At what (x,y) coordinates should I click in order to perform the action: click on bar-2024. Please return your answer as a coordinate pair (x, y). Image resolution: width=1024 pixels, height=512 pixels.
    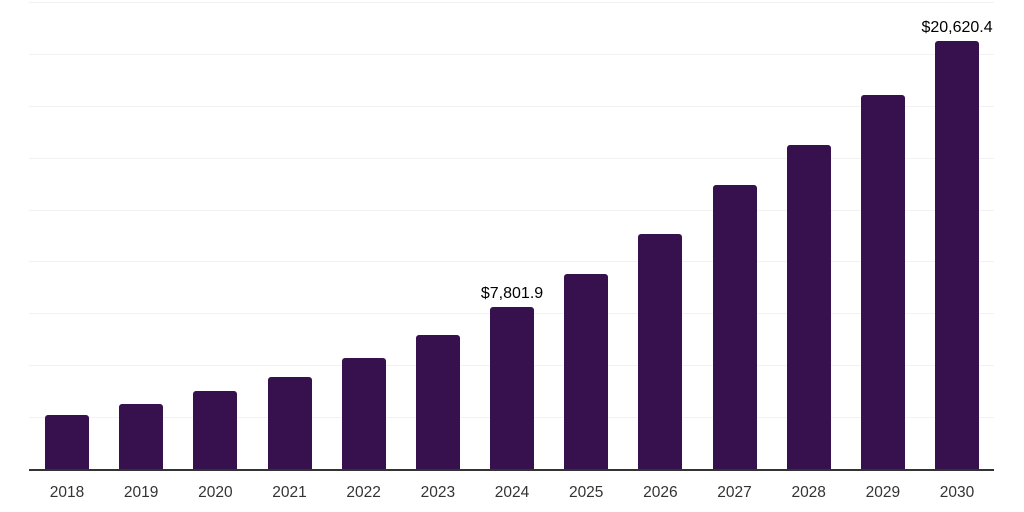
    Looking at the image, I should click on (512, 388).